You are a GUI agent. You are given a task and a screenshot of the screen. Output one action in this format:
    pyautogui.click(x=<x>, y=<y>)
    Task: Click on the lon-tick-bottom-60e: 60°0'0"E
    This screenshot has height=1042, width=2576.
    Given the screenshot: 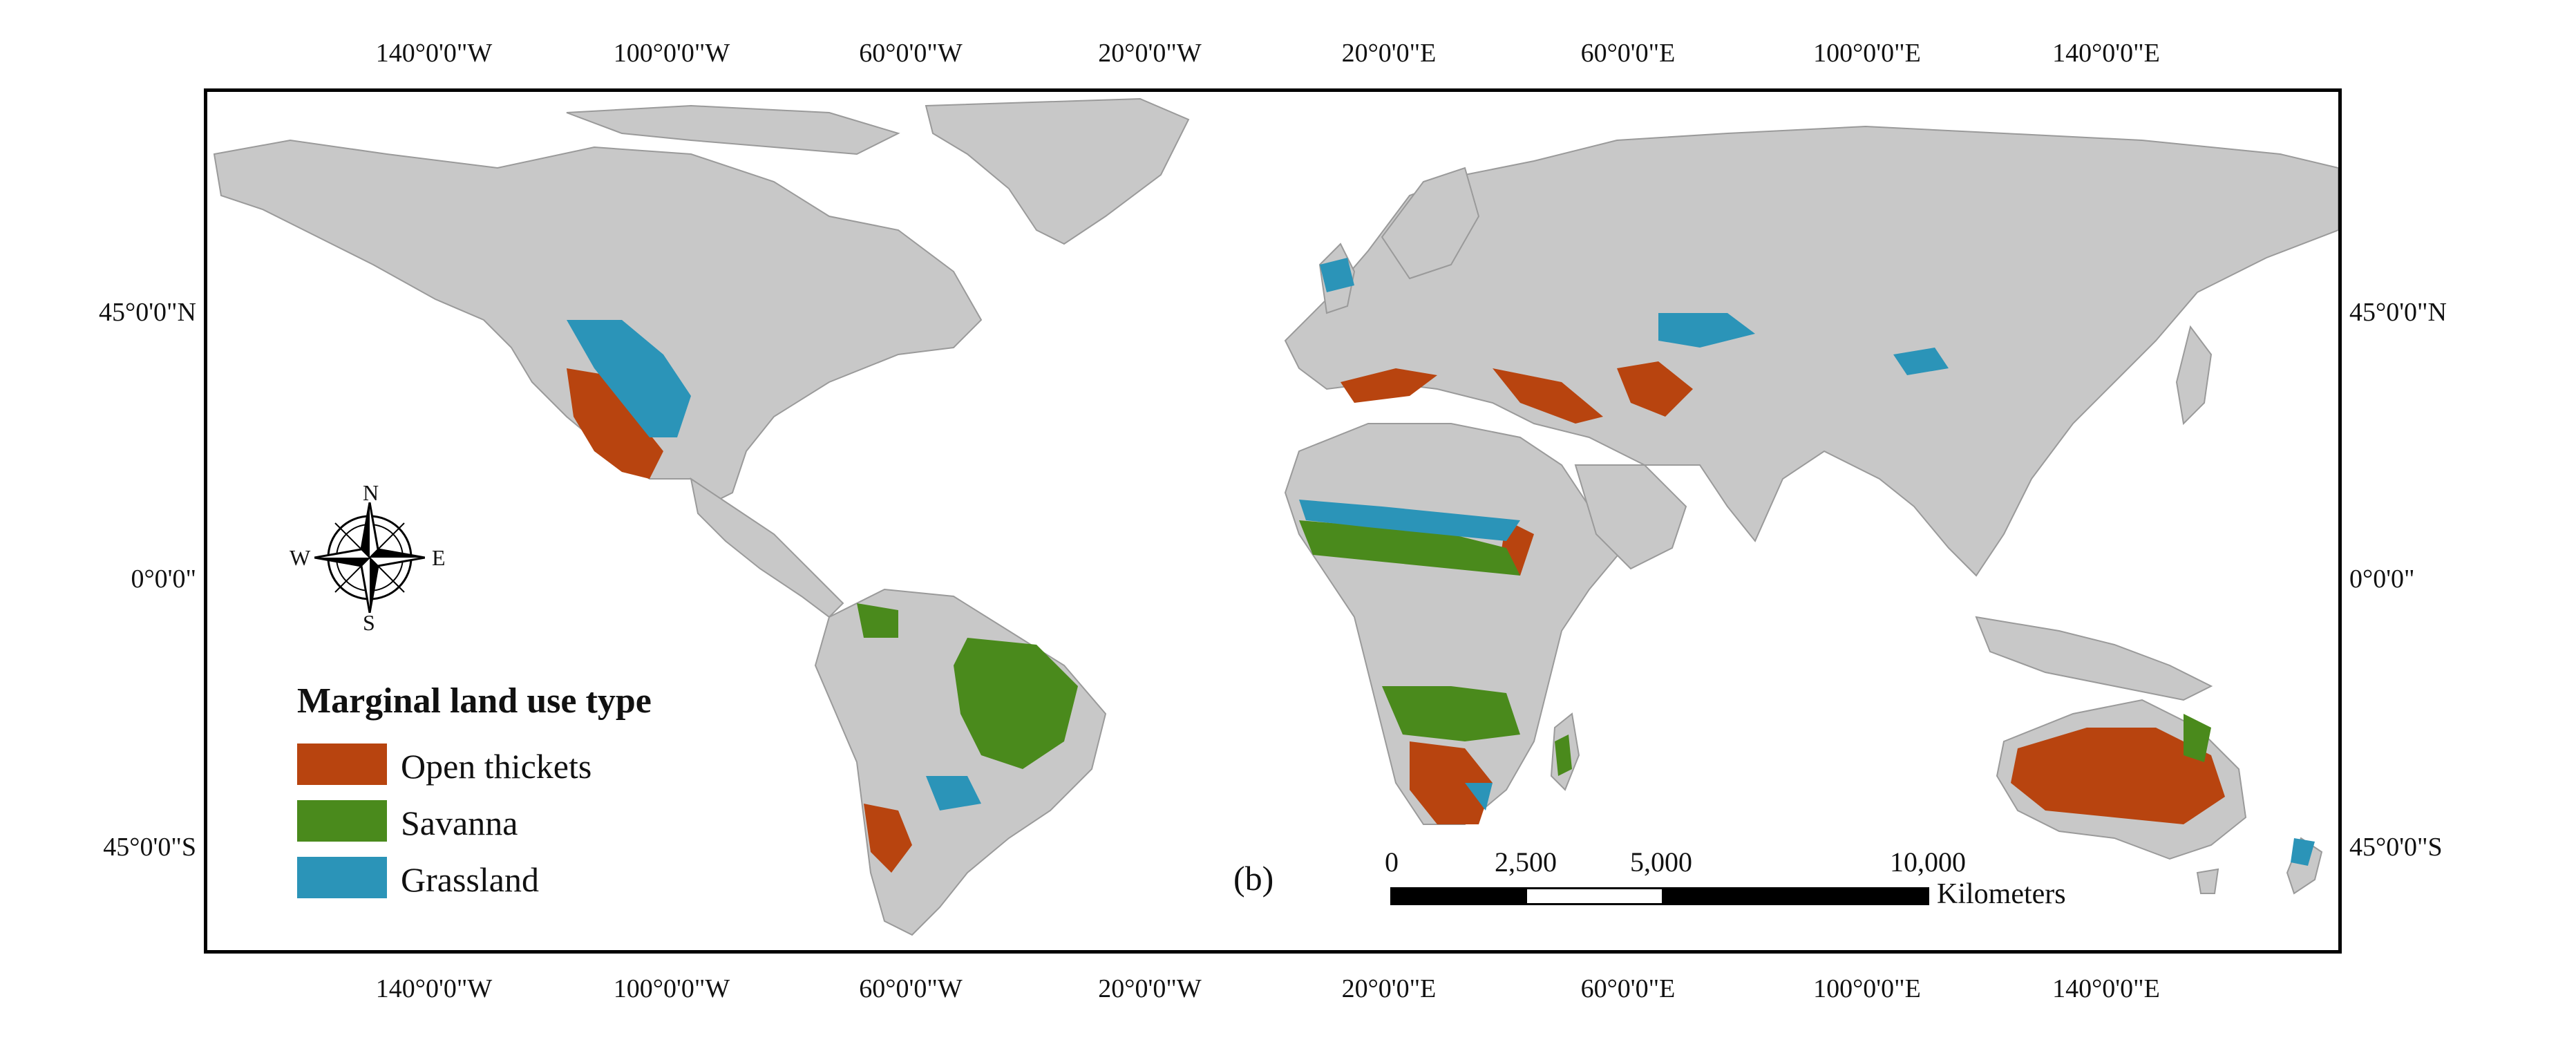 What is the action you would take?
    pyautogui.click(x=1628, y=988)
    